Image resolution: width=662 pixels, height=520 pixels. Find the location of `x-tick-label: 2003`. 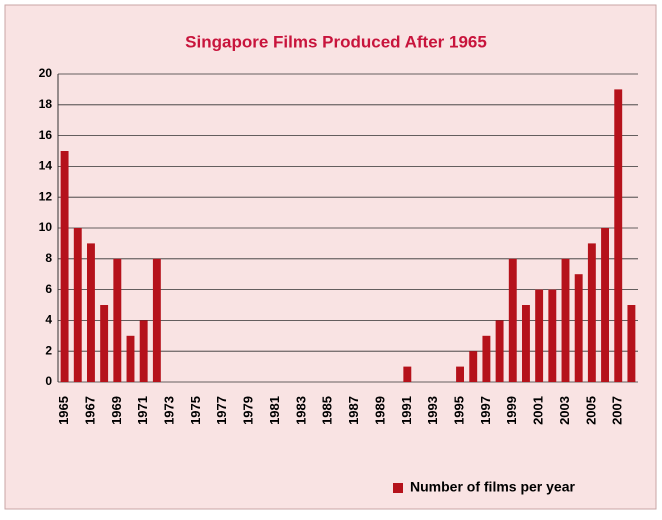

x-tick-label: 2003 is located at coordinates (564, 410).